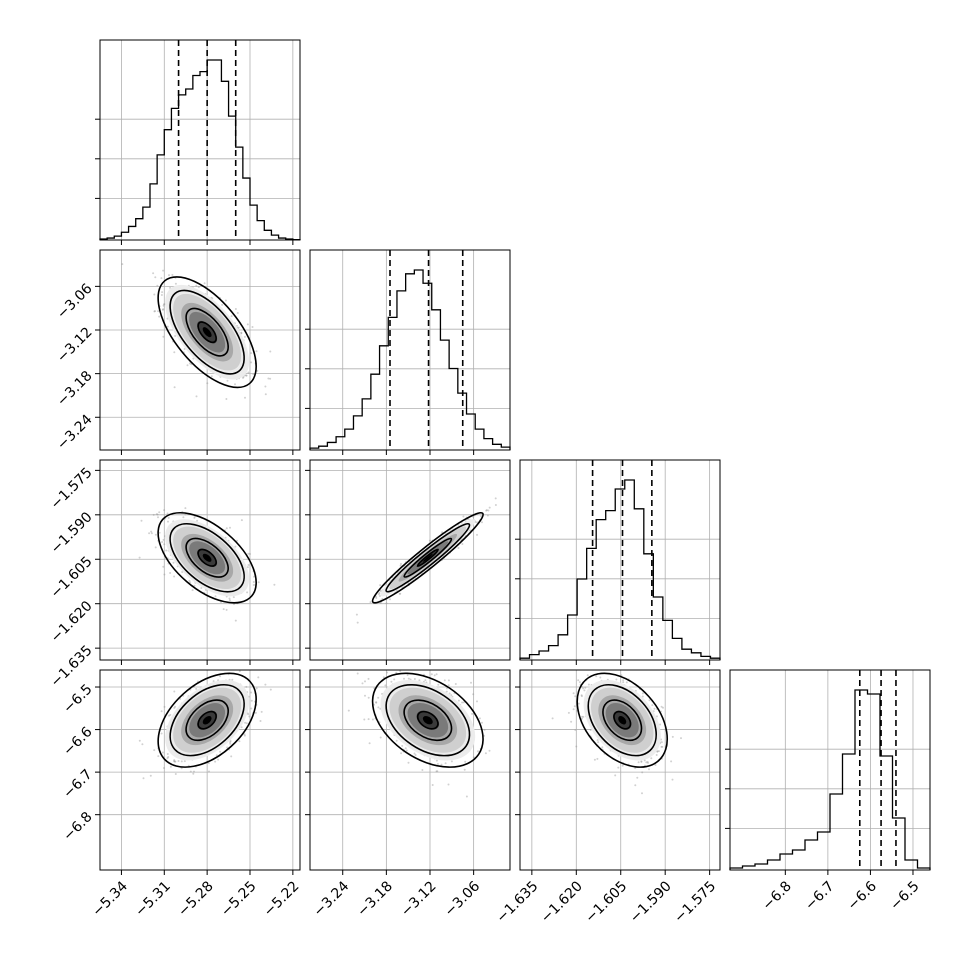 The width and height of the screenshot is (970, 970). Describe the element at coordinates (72, 578) in the screenshot. I see `y-tick-label: −1.605` at that location.